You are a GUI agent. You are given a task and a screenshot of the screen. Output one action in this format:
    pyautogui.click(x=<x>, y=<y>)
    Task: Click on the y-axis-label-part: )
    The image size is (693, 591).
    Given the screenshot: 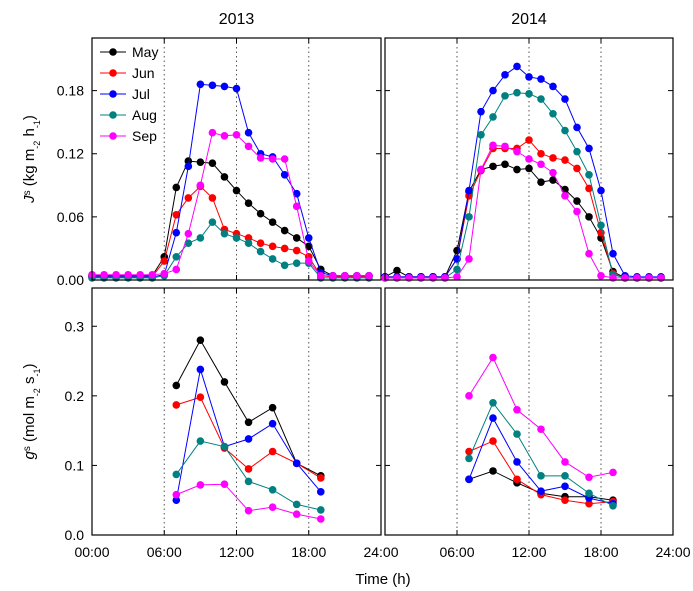 What is the action you would take?
    pyautogui.click(x=29, y=117)
    